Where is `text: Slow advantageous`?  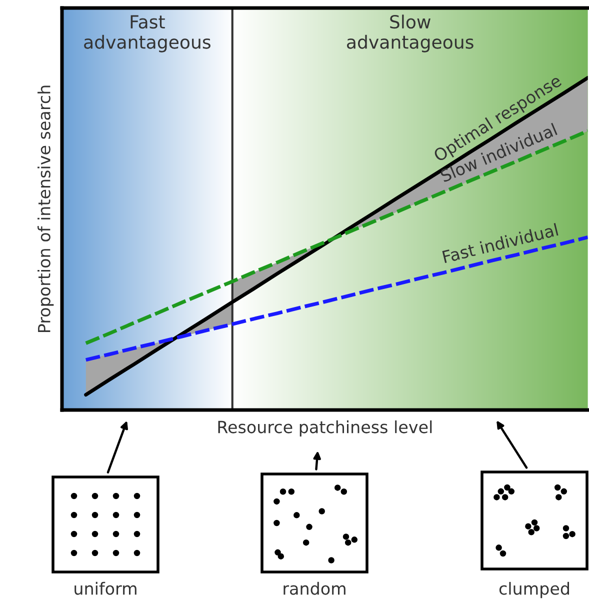 text: Slow advantageous is located at coordinates (410, 33).